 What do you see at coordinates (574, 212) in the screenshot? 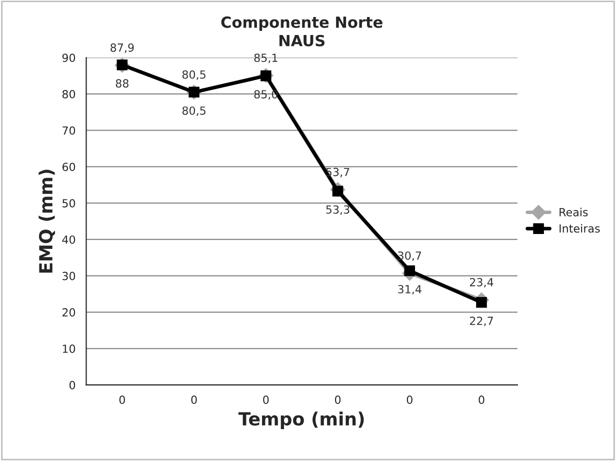
I see `legend-label: Reais` at bounding box center [574, 212].